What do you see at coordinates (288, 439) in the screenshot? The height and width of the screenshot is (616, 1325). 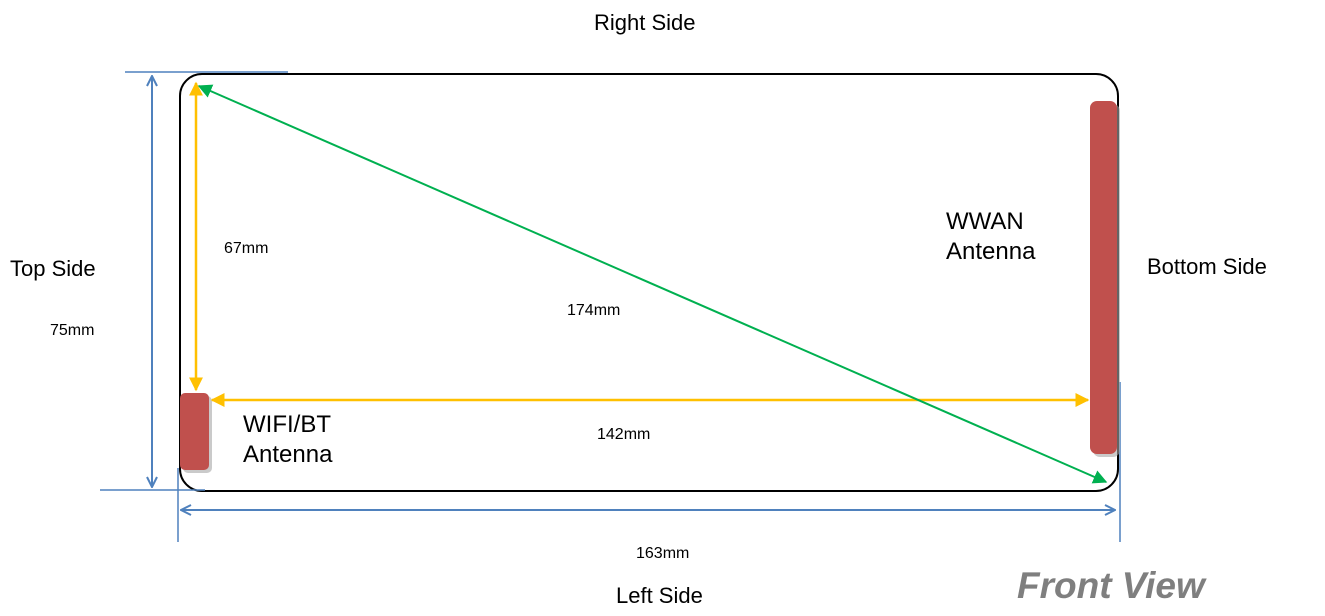 I see `wifi-bt-antenna-label: WIFI/BT Antenna` at bounding box center [288, 439].